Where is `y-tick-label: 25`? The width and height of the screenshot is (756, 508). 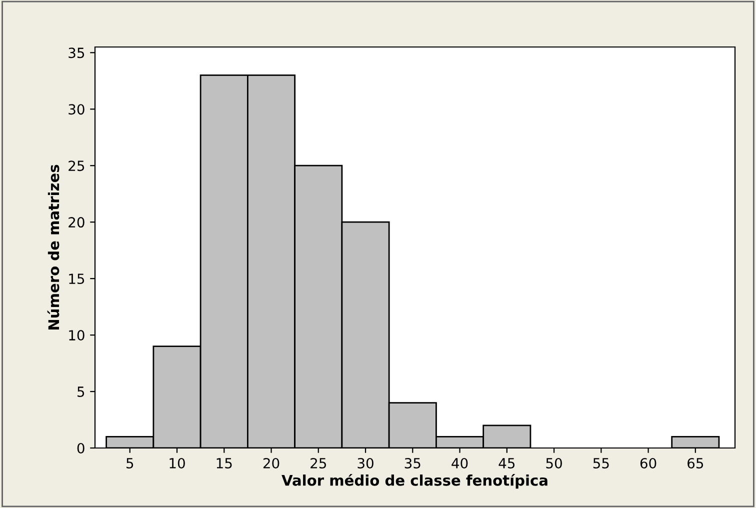
y-tick-label: 25 is located at coordinates (76, 166).